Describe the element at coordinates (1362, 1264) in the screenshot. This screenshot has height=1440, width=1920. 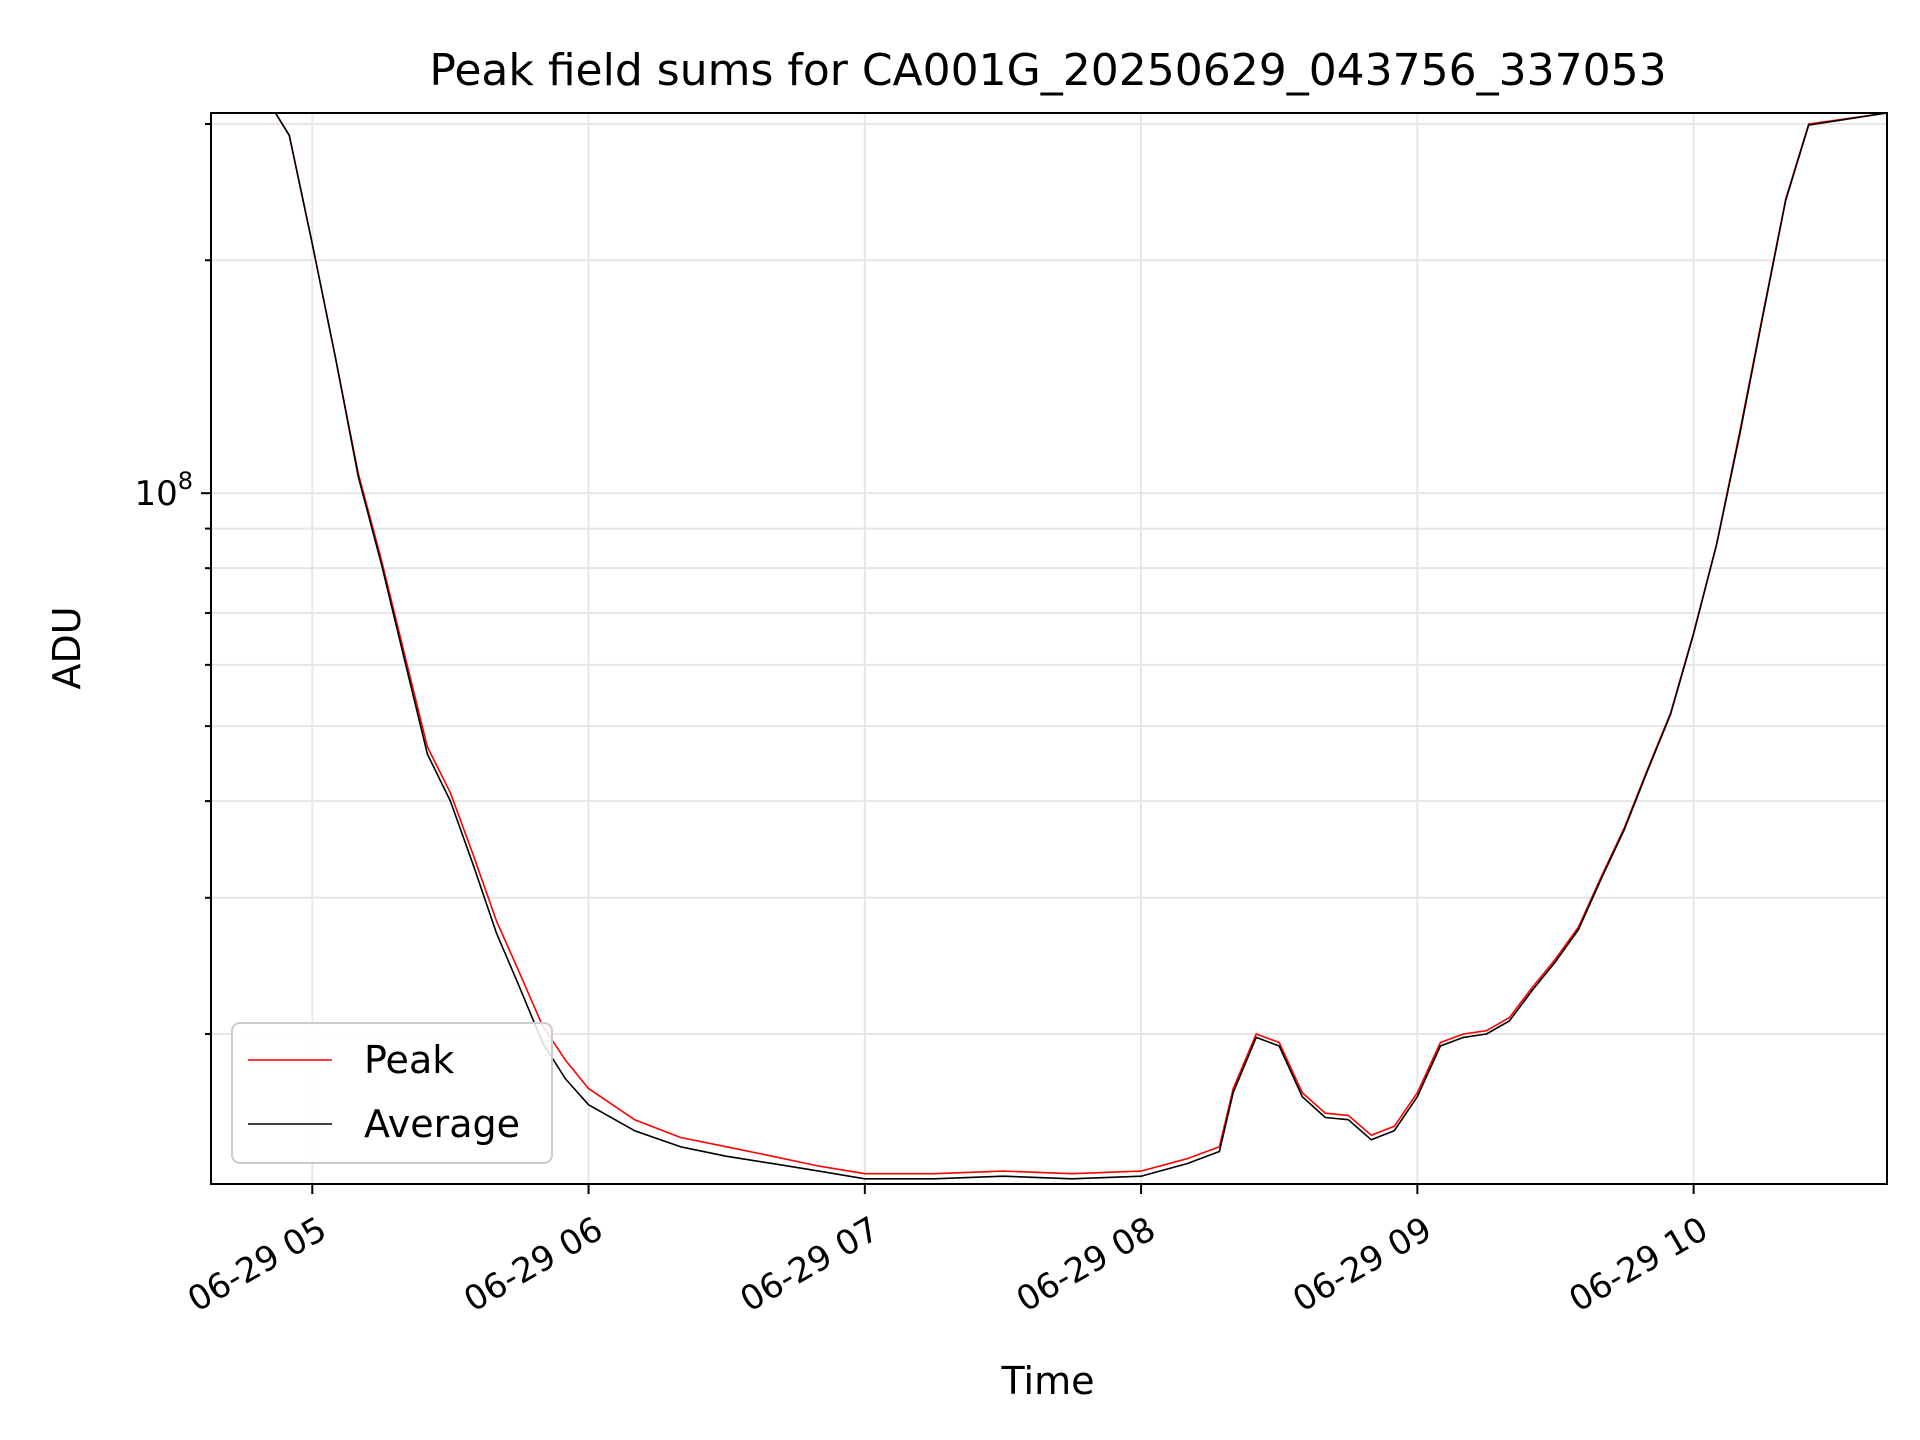
I see `x-tick-label: 06-29 09` at that location.